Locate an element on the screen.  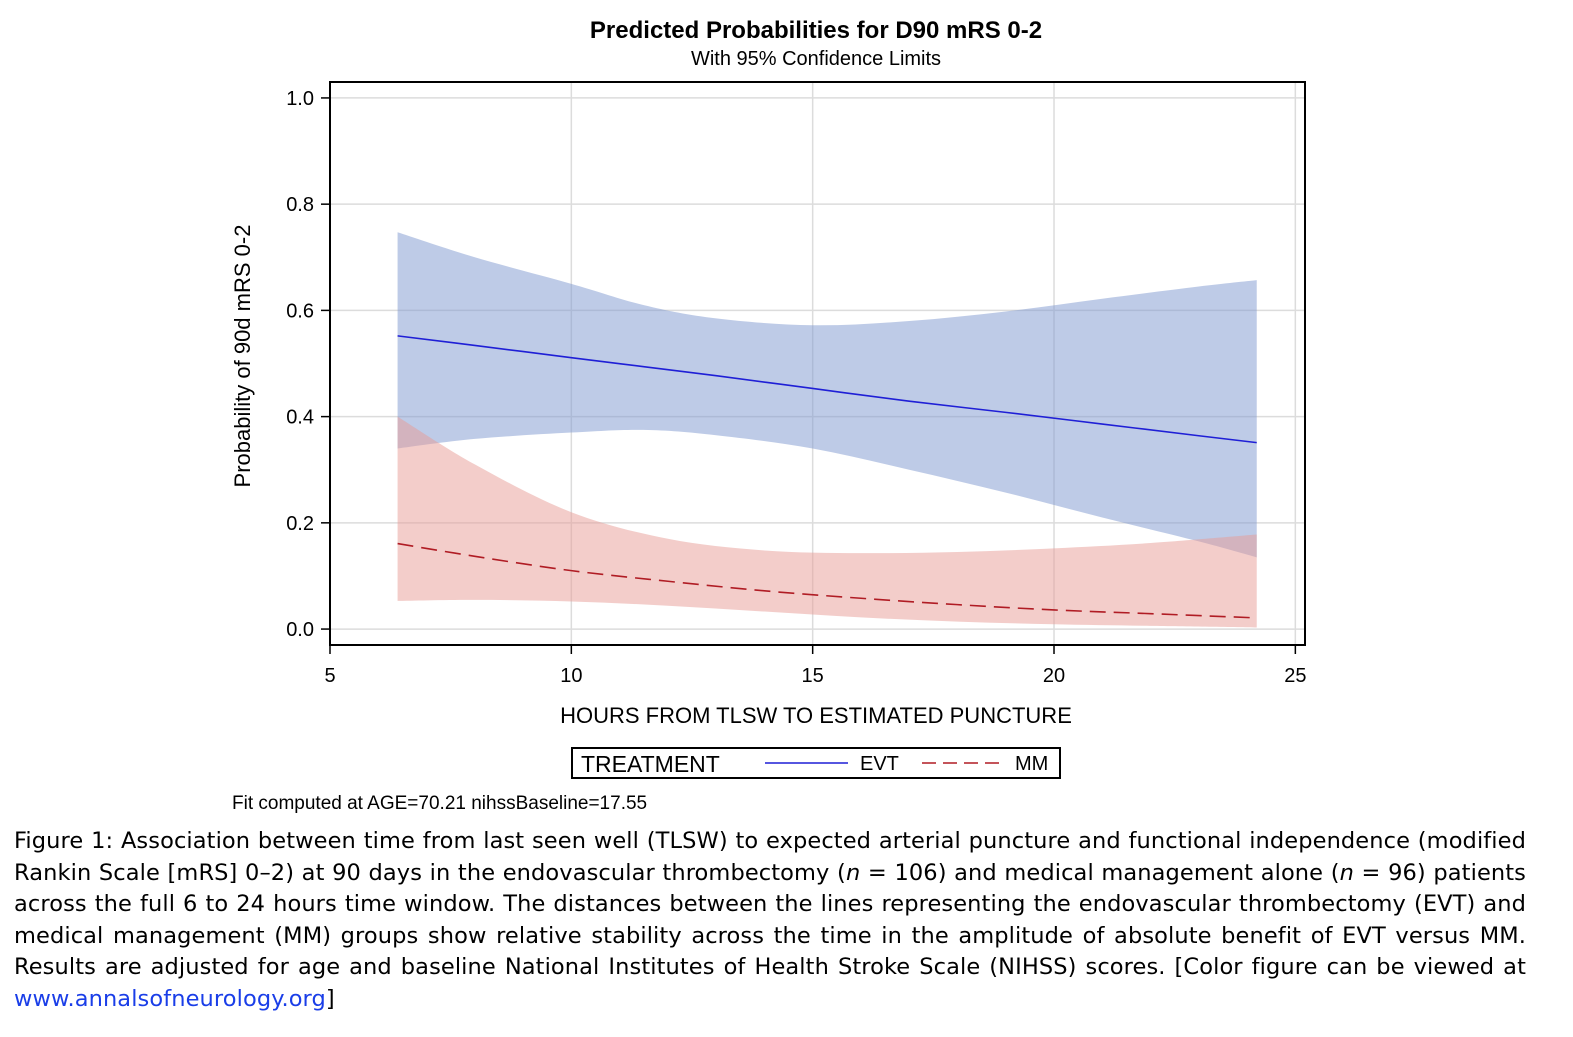
x-axis-label: HOURS FROM TLSW TO ESTIMATED PUNCTURE is located at coordinates (816, 715).